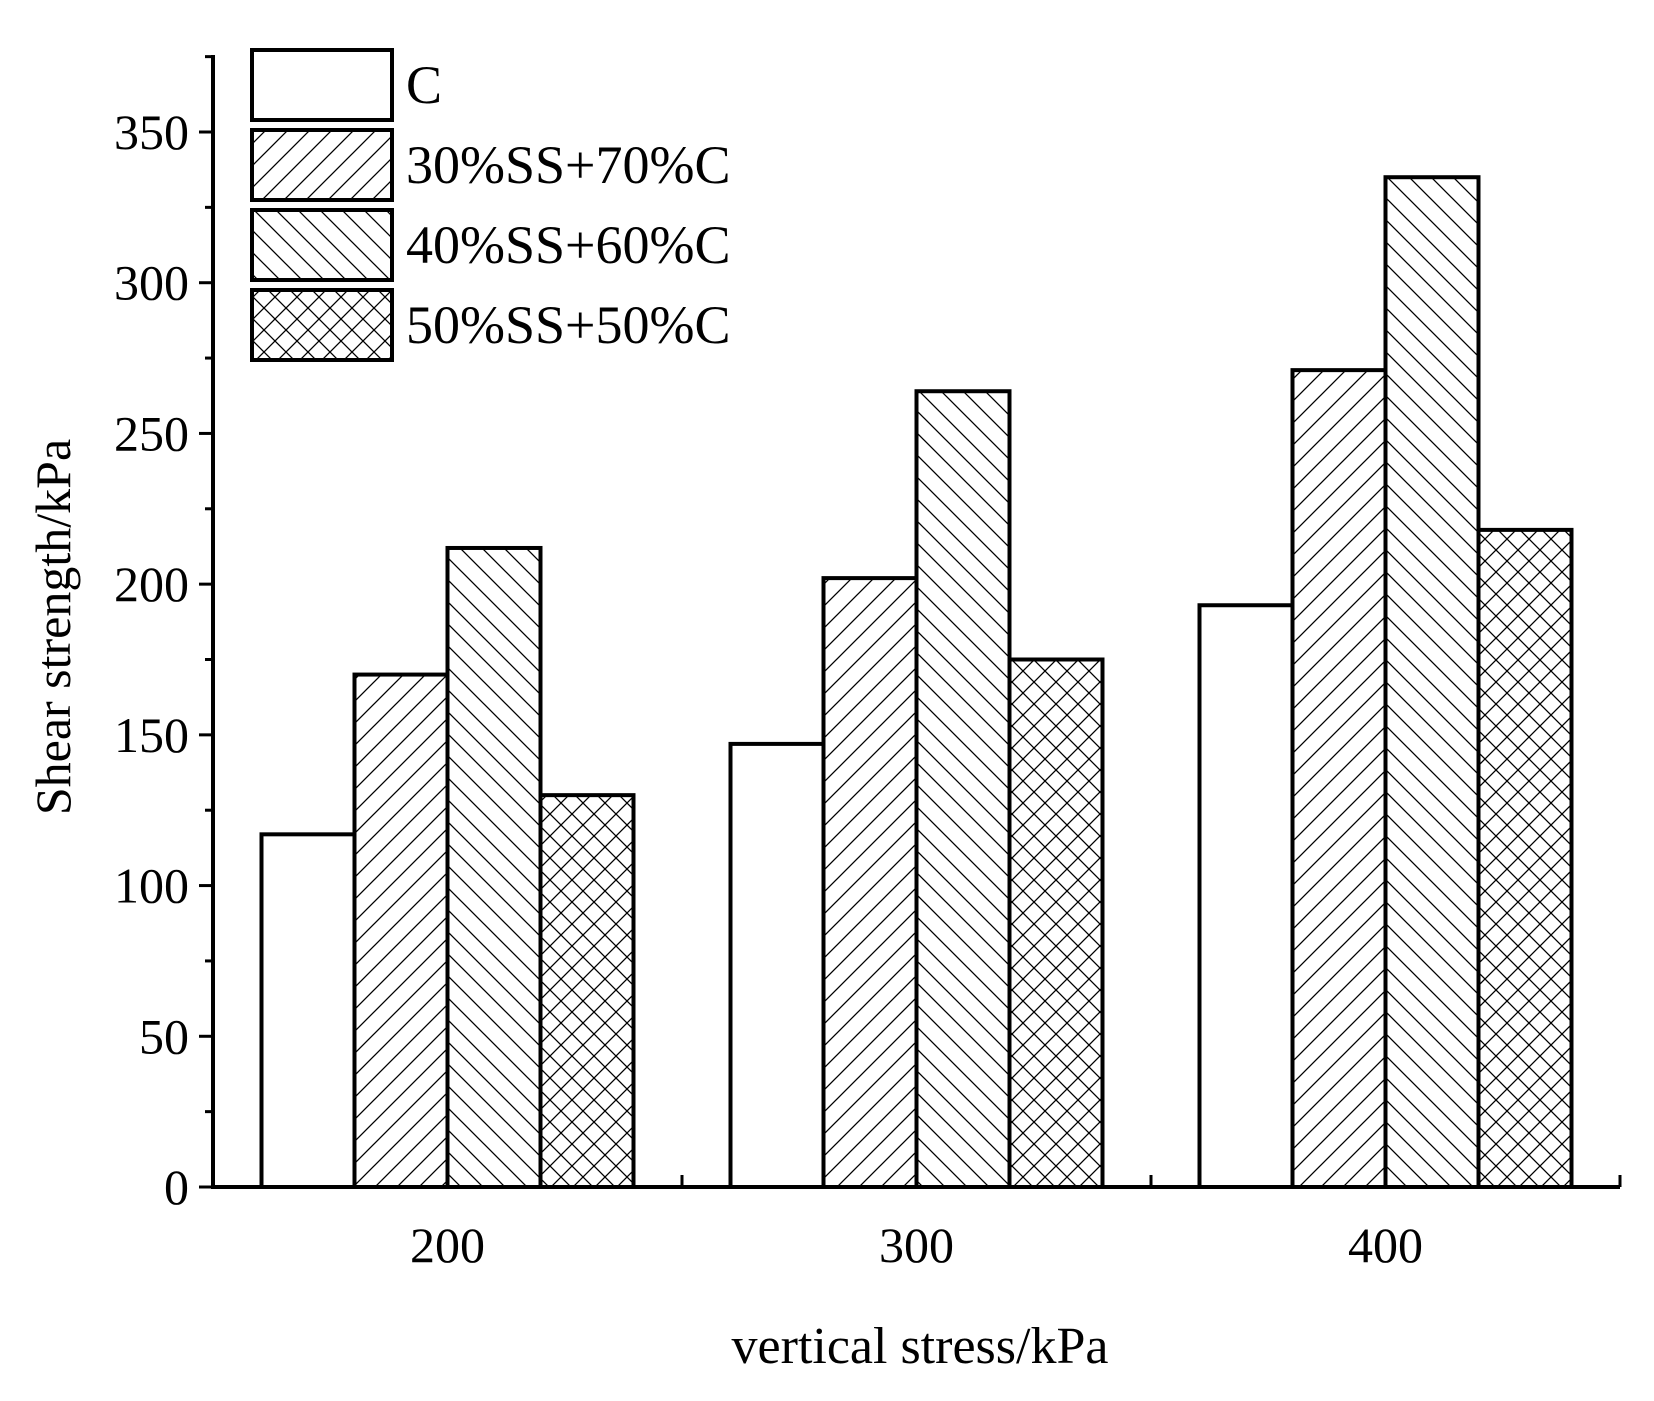 This screenshot has height=1401, width=1654. Describe the element at coordinates (151, 433) in the screenshot. I see `y-tick-label: 250` at that location.